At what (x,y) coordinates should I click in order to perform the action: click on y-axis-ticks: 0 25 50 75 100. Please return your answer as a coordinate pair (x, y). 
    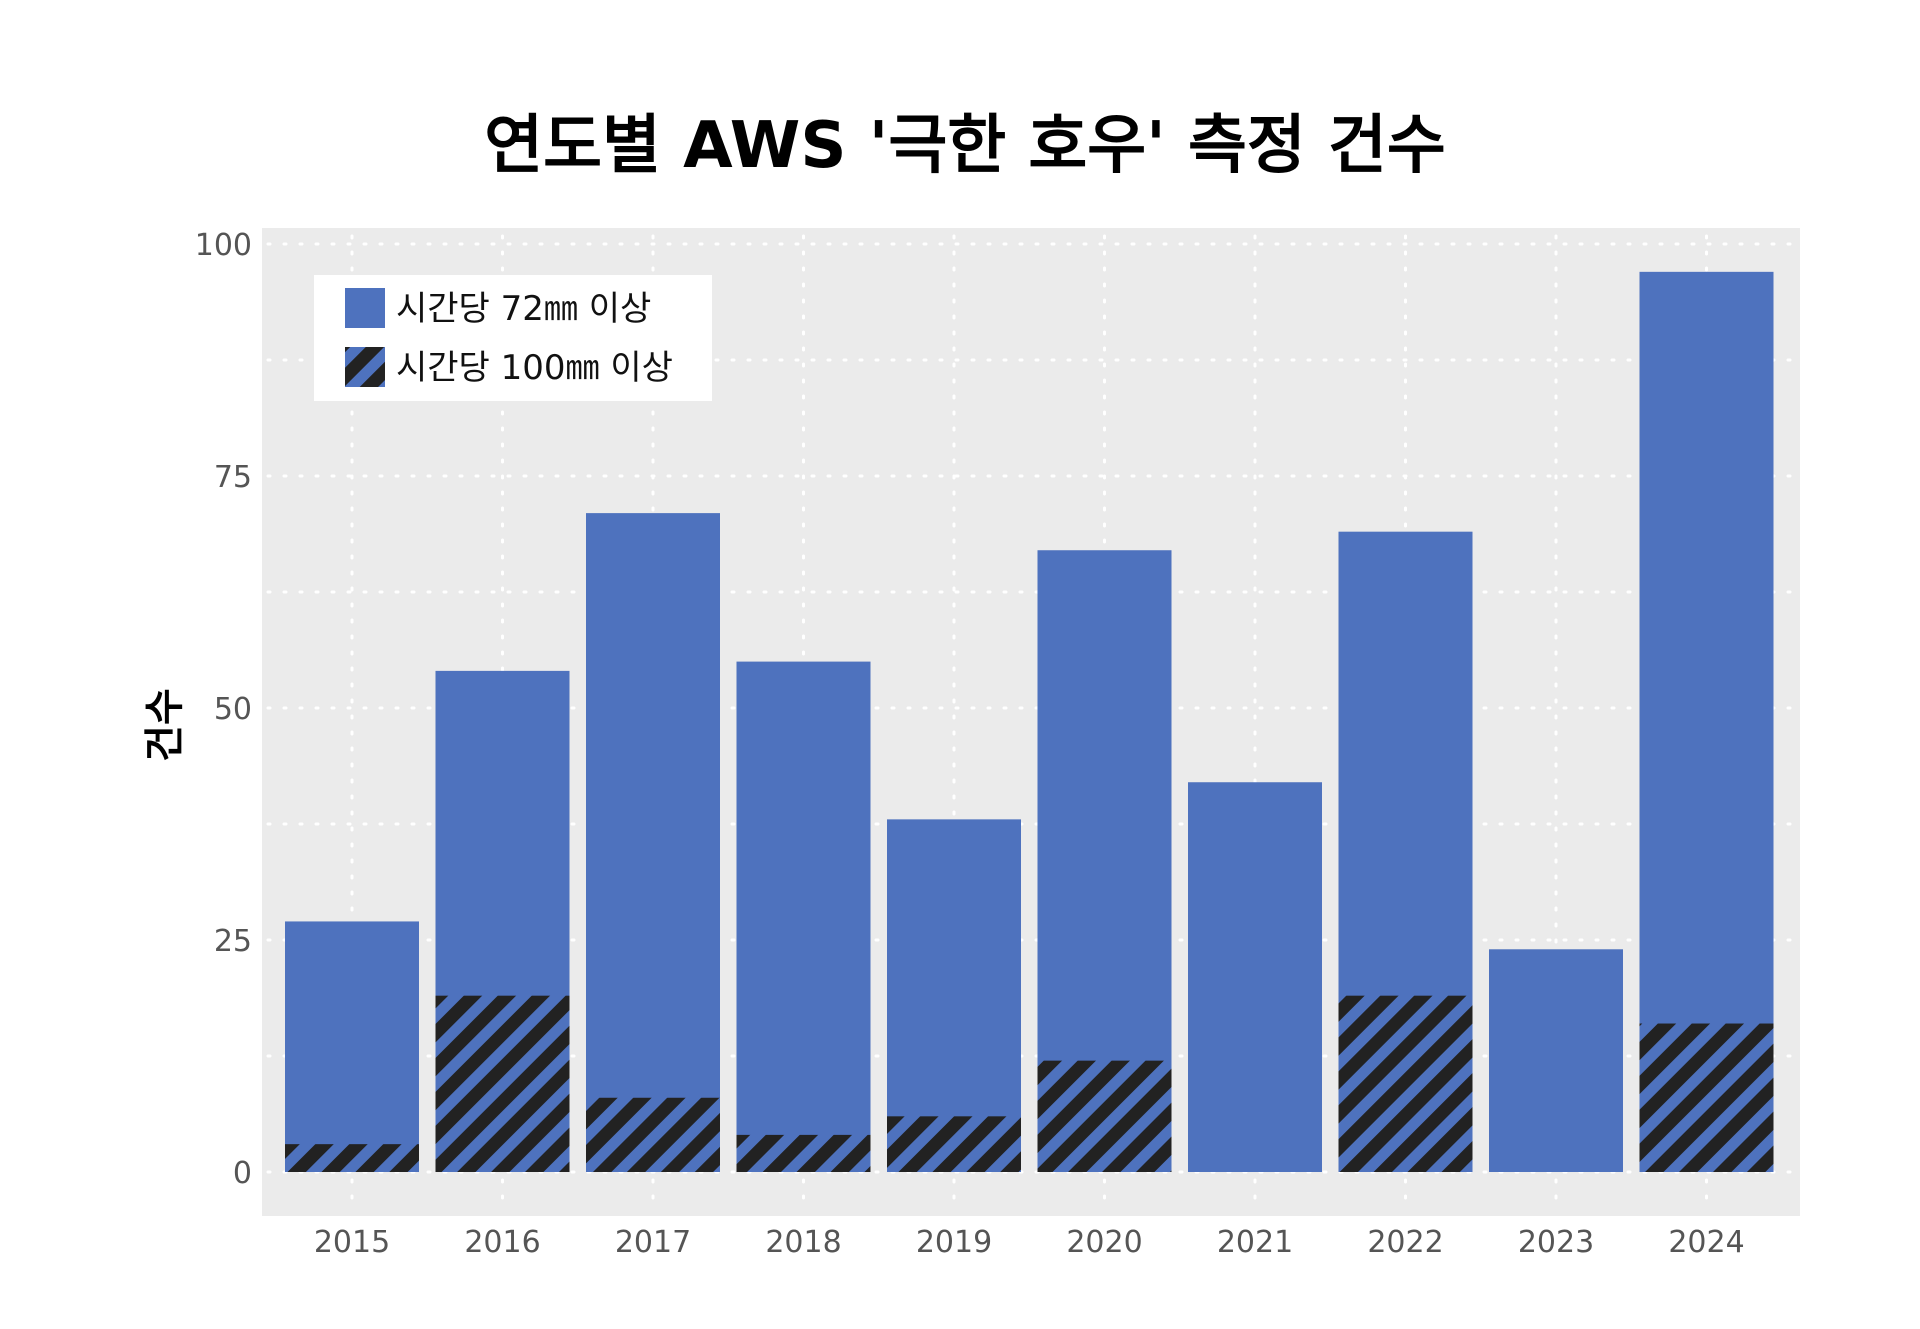
    Looking at the image, I should click on (223, 709).